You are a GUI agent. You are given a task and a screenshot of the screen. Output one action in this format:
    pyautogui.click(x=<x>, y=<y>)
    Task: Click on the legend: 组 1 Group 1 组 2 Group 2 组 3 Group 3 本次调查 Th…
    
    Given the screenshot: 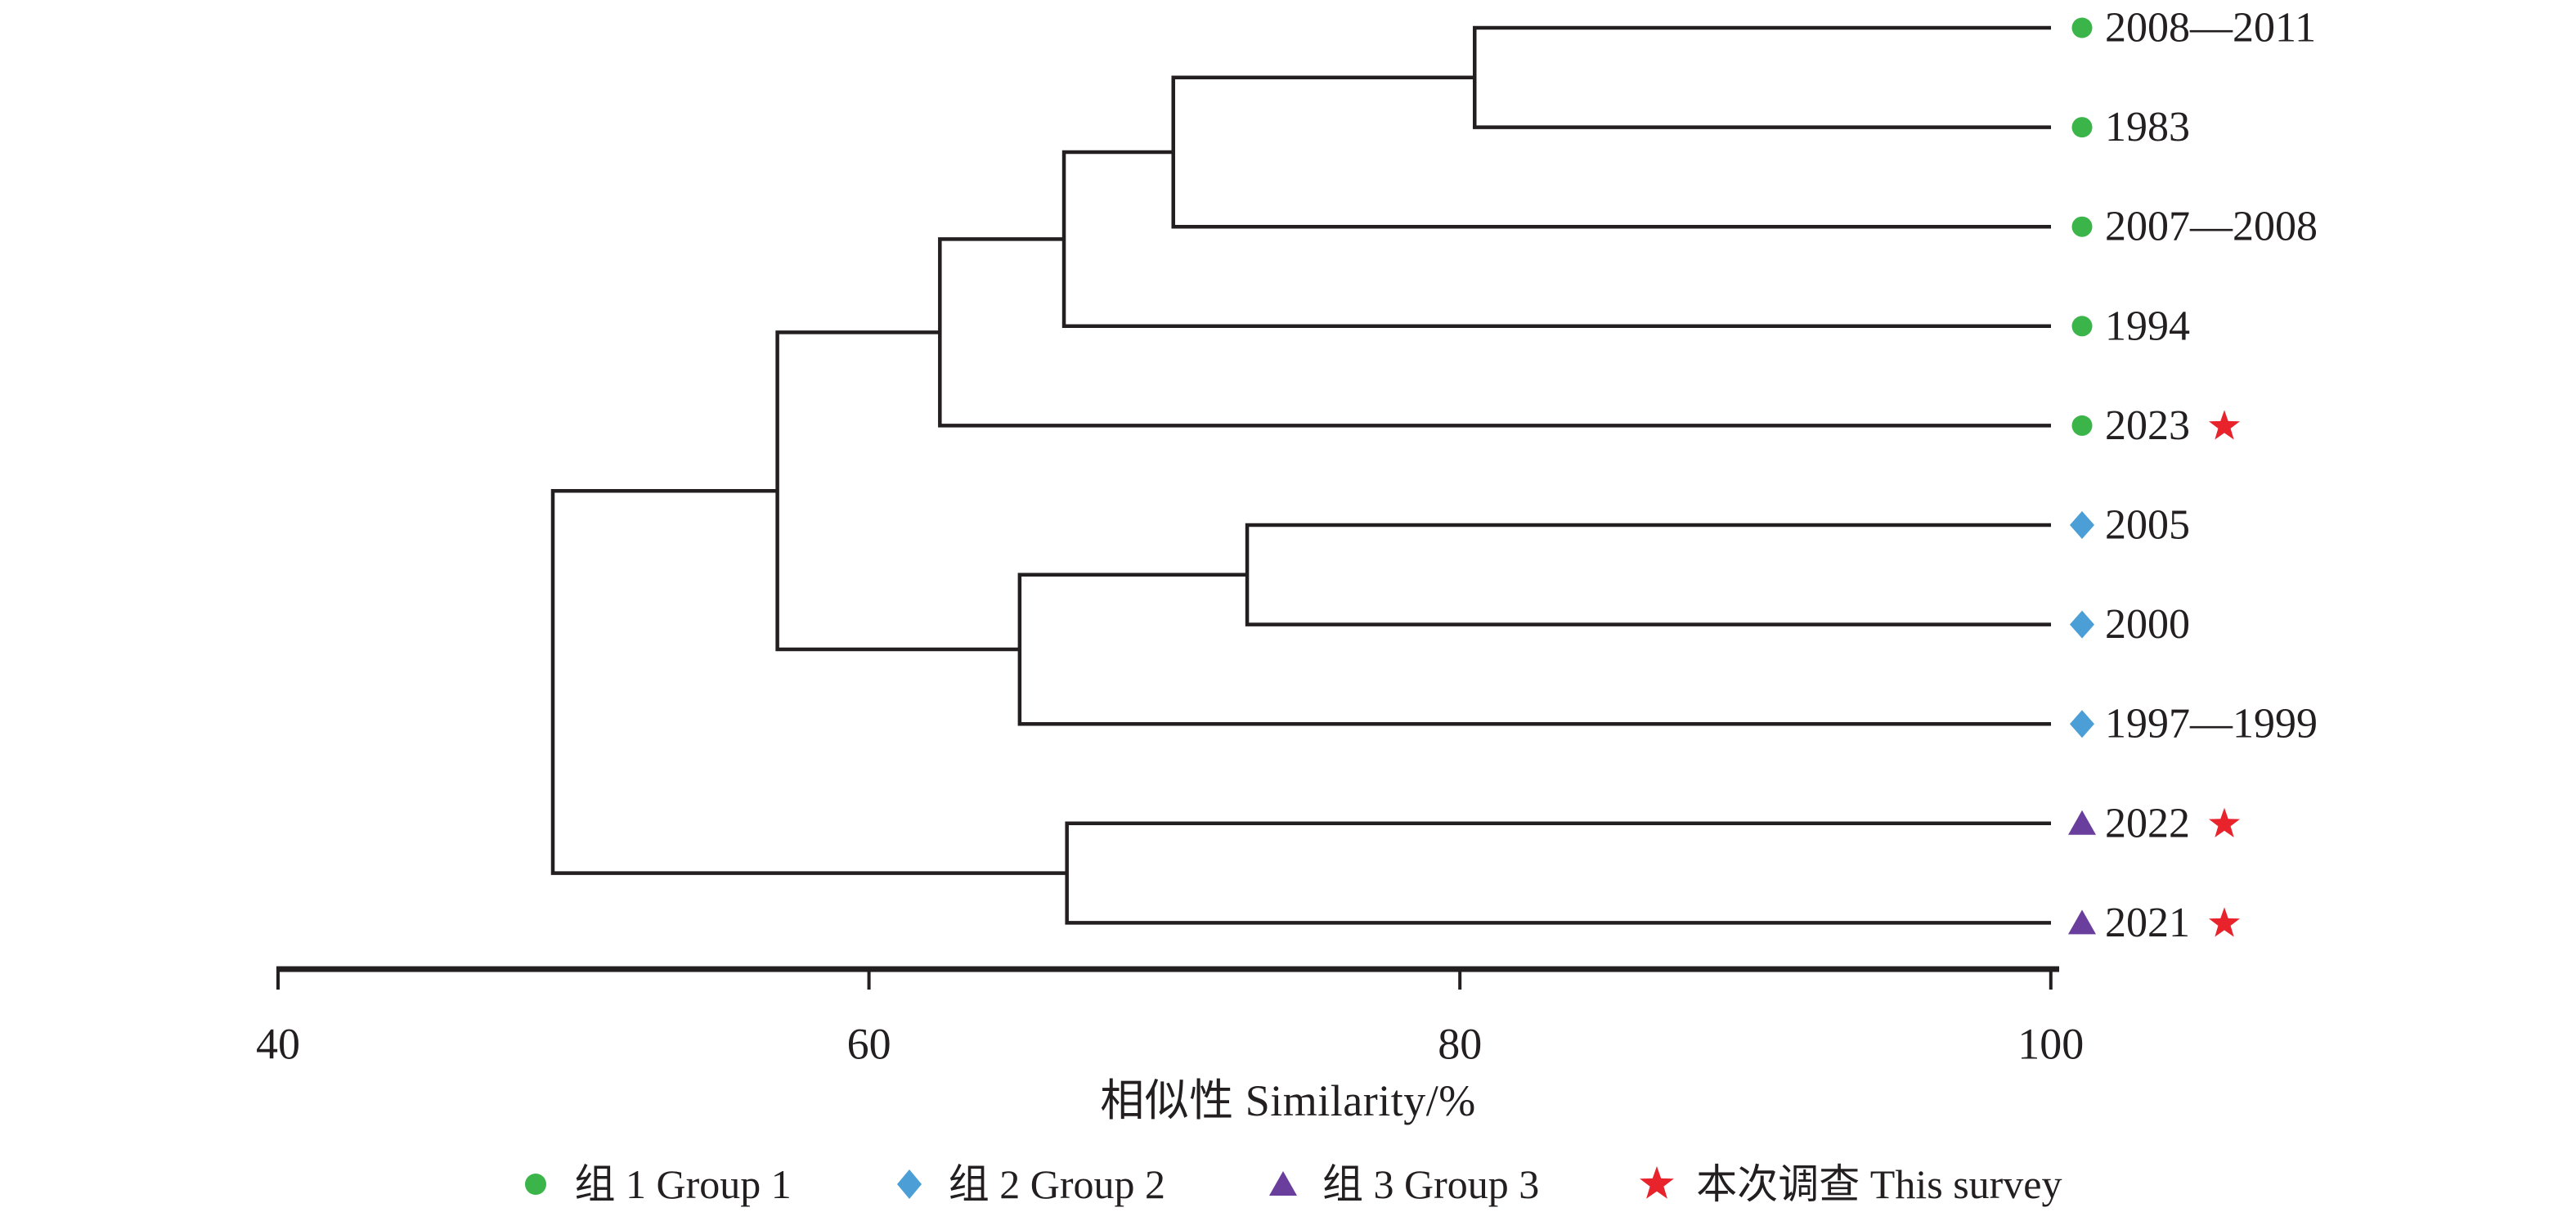 What is the action you would take?
    pyautogui.click(x=1288, y=1184)
    